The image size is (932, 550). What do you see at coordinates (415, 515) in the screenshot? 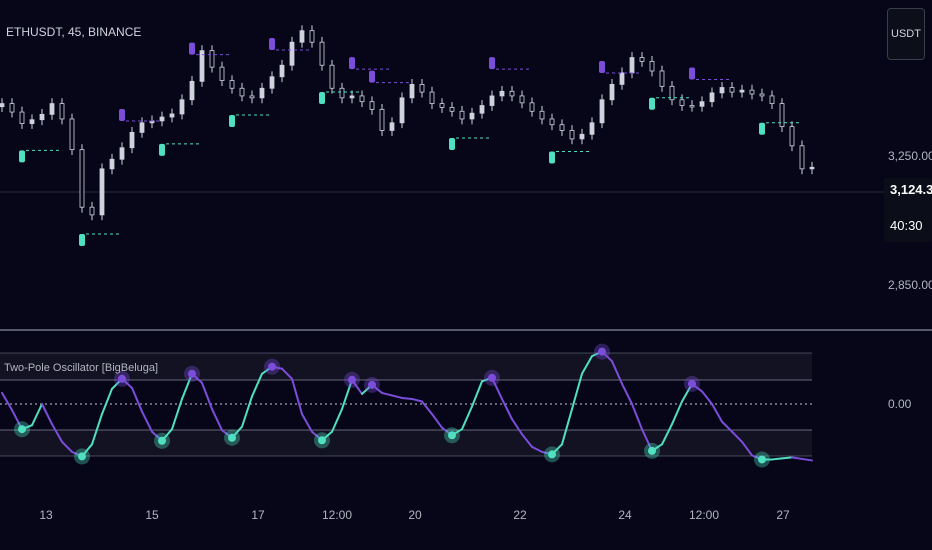
I see `time-axis-label: 20` at bounding box center [415, 515].